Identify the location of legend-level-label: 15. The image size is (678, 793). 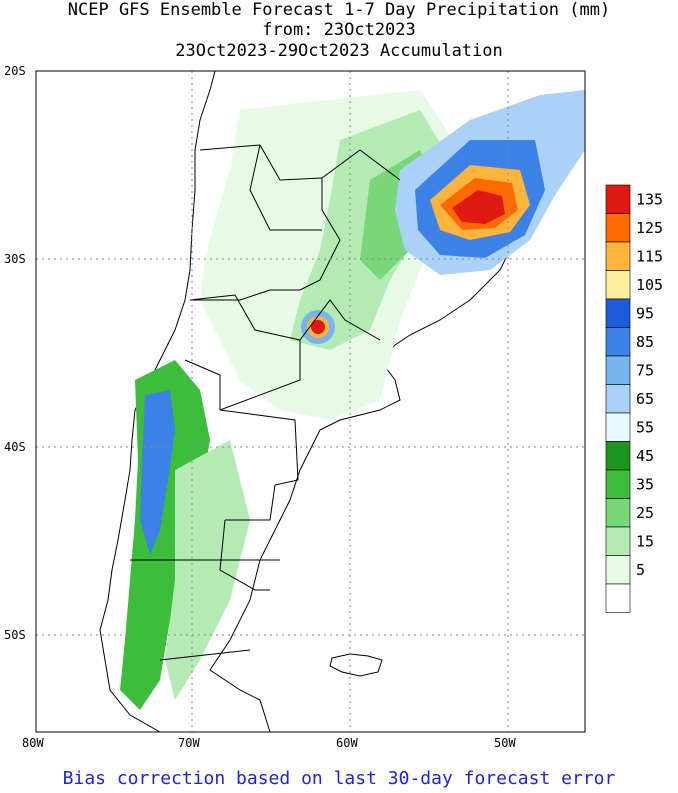
(645, 541).